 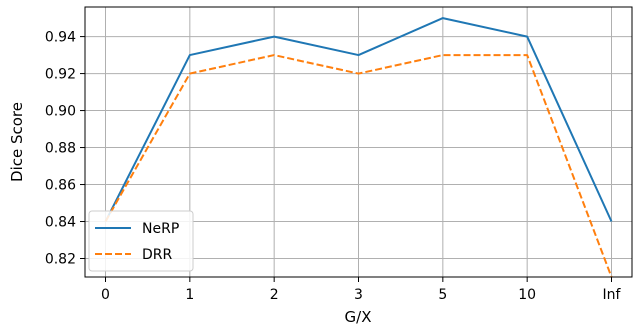 What do you see at coordinates (157, 255) in the screenshot?
I see `legend-label-drr: DRR` at bounding box center [157, 255].